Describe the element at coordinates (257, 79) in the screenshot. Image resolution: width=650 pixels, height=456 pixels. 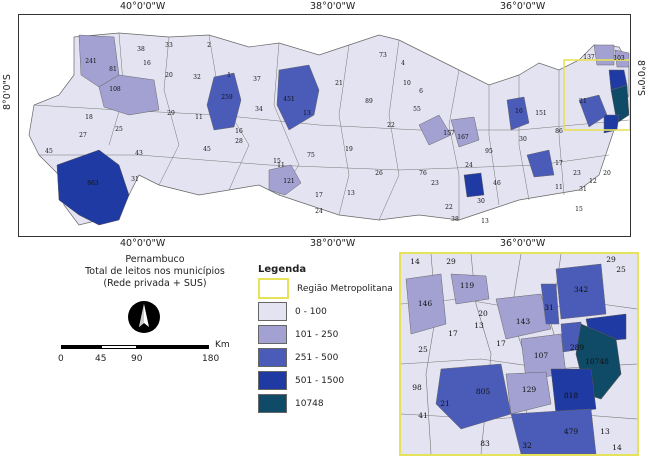
I see `municipality-label: 37` at that location.